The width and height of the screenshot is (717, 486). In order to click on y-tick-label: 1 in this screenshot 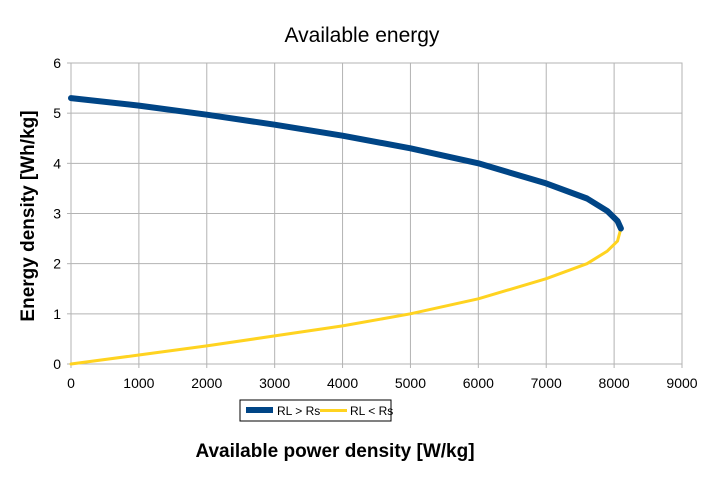, I will do `click(57, 314)`.